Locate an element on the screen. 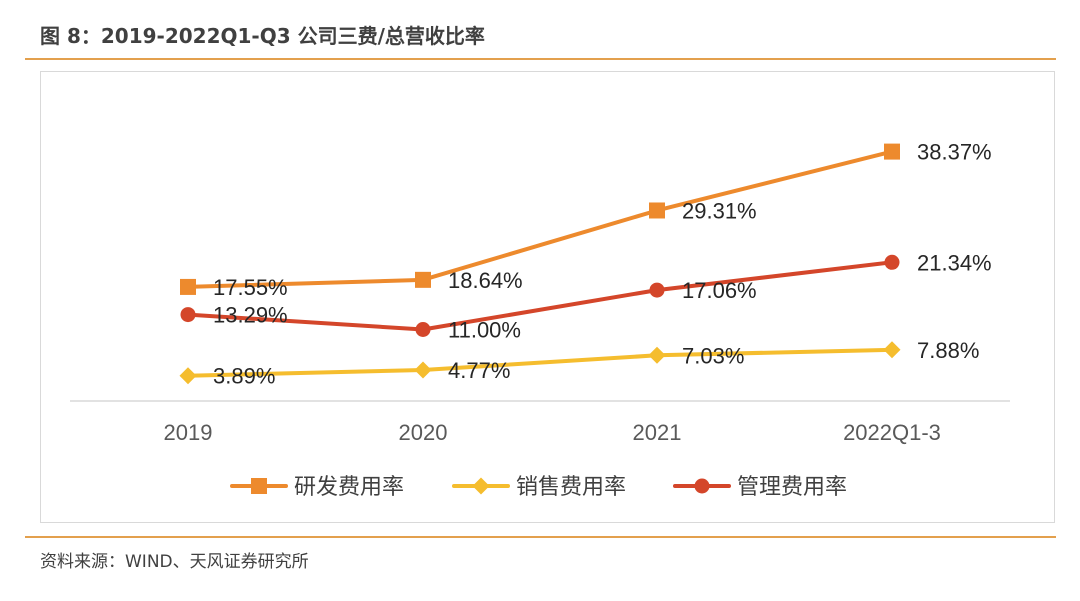 This screenshot has width=1080, height=601. legend-label: 管理费用率 is located at coordinates (792, 486).